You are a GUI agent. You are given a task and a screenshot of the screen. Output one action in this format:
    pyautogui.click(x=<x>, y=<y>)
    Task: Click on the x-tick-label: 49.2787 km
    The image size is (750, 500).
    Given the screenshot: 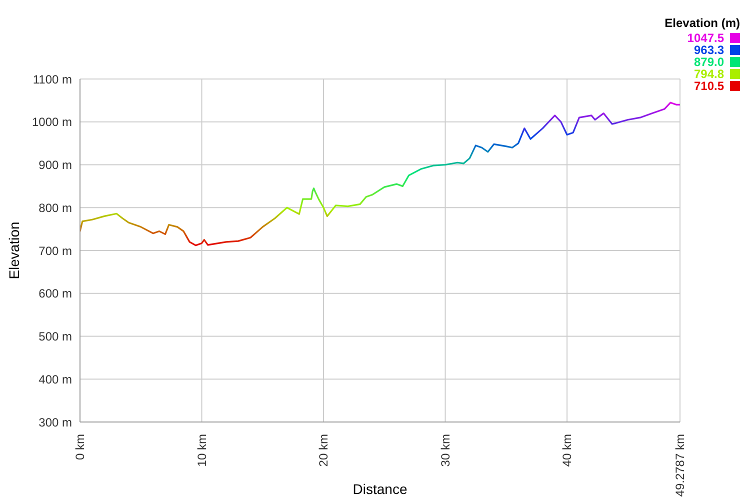 What is the action you would take?
    pyautogui.click(x=680, y=465)
    